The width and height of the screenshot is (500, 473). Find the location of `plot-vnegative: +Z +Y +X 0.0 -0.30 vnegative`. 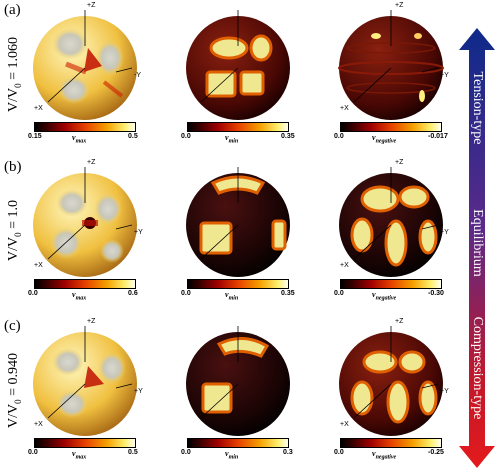

plot-vnegative: +Z +Y +X 0.0 -0.30 vnegative is located at coordinates (391, 232).